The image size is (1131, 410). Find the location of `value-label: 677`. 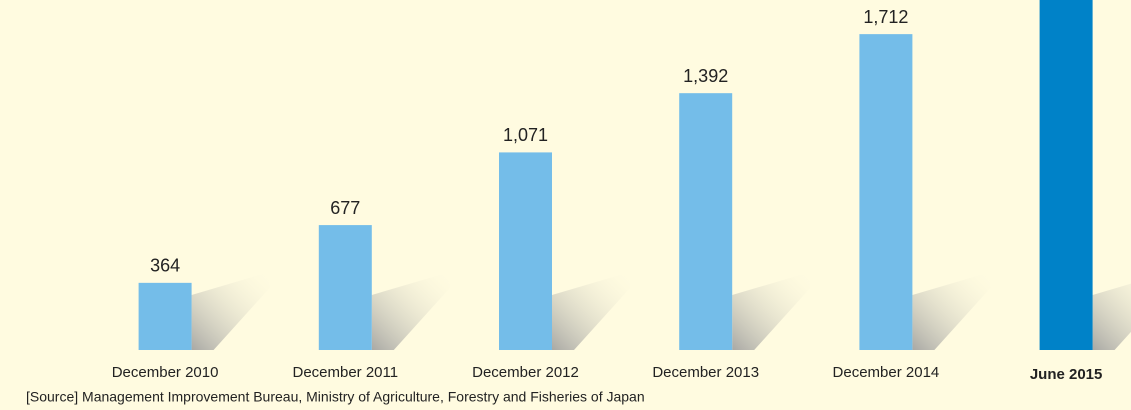

value-label: 677 is located at coordinates (345, 208).